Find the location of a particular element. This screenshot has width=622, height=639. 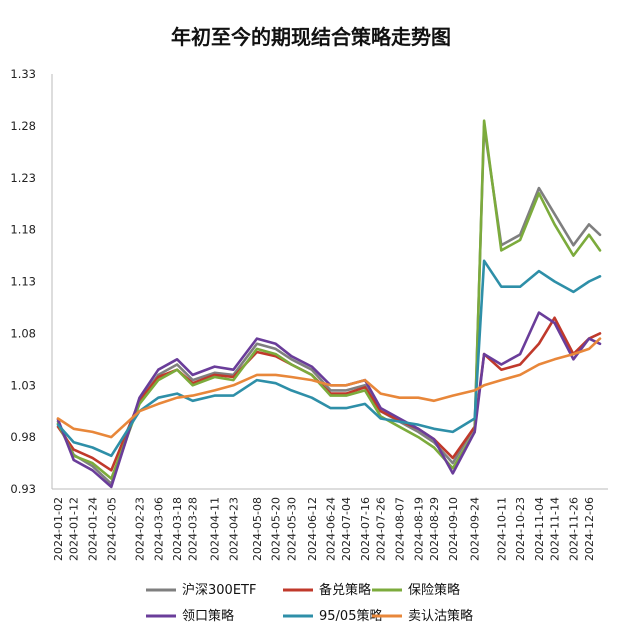

x-tick-label: 2024-01-12 is located at coordinates (74, 529).